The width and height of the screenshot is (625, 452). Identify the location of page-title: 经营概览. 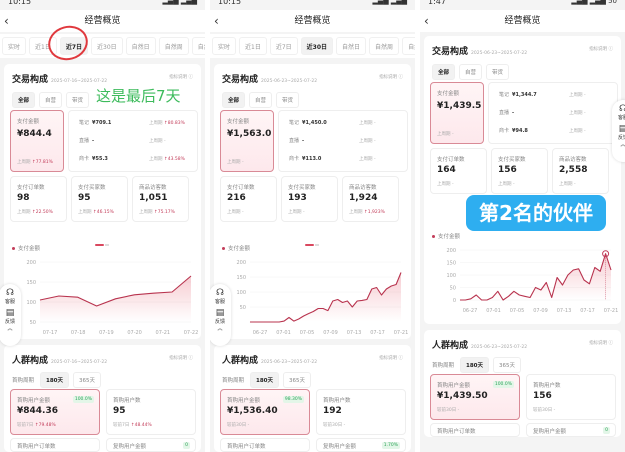
(102, 21).